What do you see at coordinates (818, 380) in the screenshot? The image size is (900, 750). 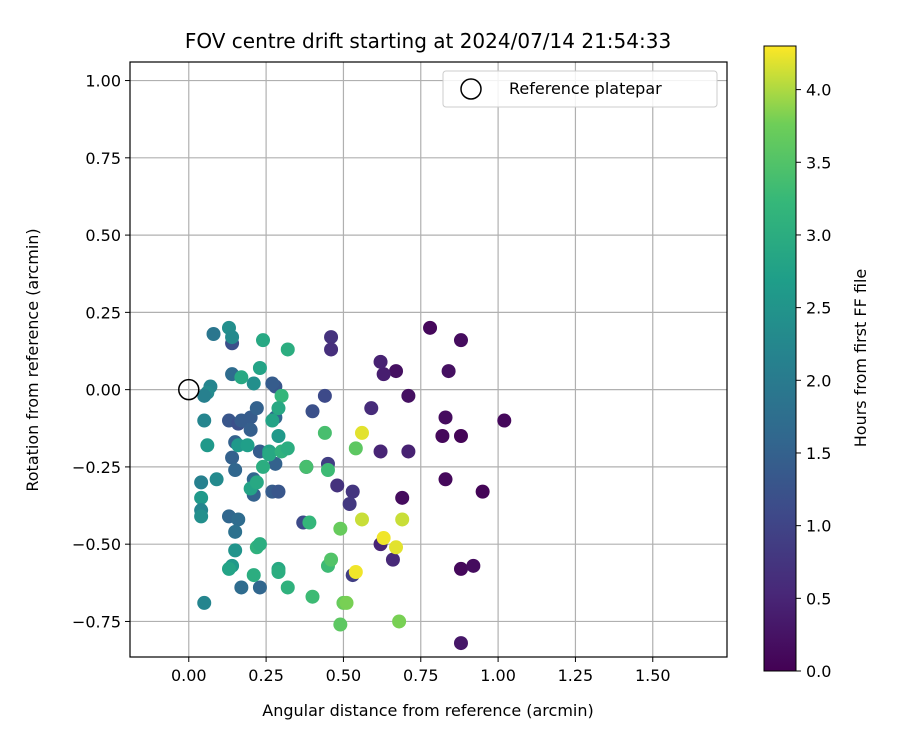 I see `colorbar-tick-label: 2.0` at bounding box center [818, 380].